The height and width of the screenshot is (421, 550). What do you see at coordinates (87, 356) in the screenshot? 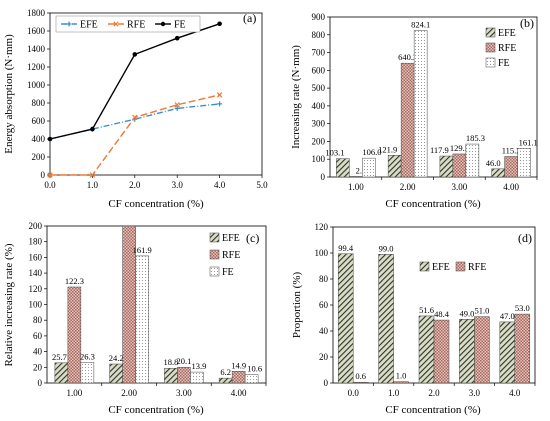
I see `data-label: 26.3` at bounding box center [87, 356].